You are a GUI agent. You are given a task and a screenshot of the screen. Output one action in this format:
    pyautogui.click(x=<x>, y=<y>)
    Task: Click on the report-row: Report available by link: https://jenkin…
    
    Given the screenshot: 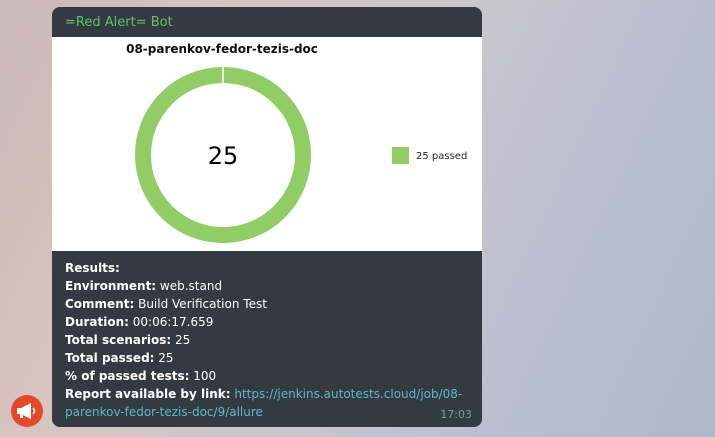 What is the action you would take?
    pyautogui.click(x=264, y=403)
    